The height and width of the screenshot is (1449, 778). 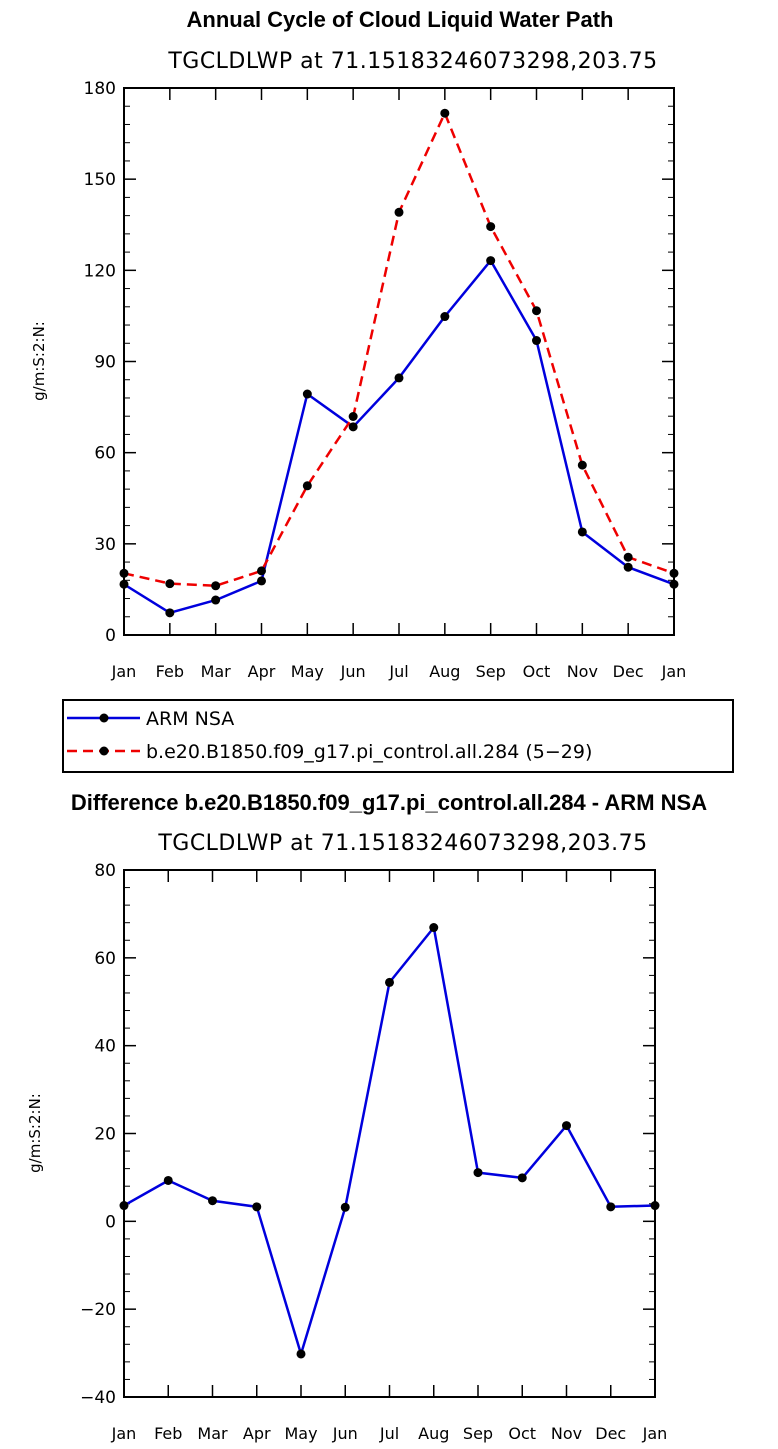 I want to click on chart1-xtick-label: Aug, so click(x=444, y=671).